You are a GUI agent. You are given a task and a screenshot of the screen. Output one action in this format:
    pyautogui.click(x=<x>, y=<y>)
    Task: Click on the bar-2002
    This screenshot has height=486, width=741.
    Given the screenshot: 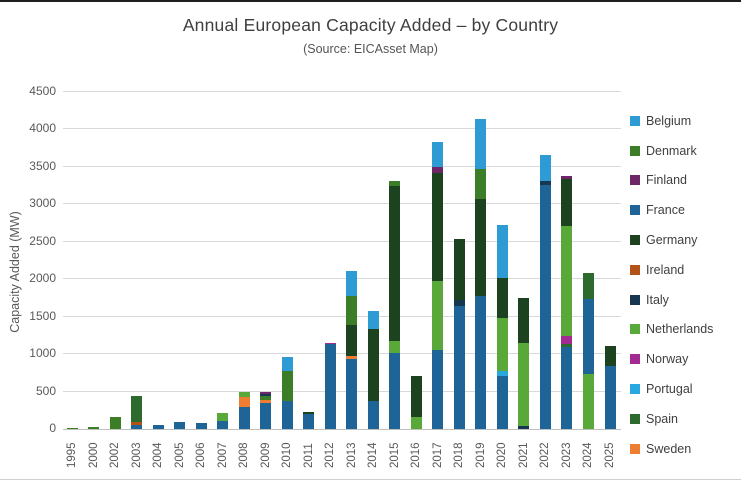 What is the action you would take?
    pyautogui.click(x=115, y=423)
    